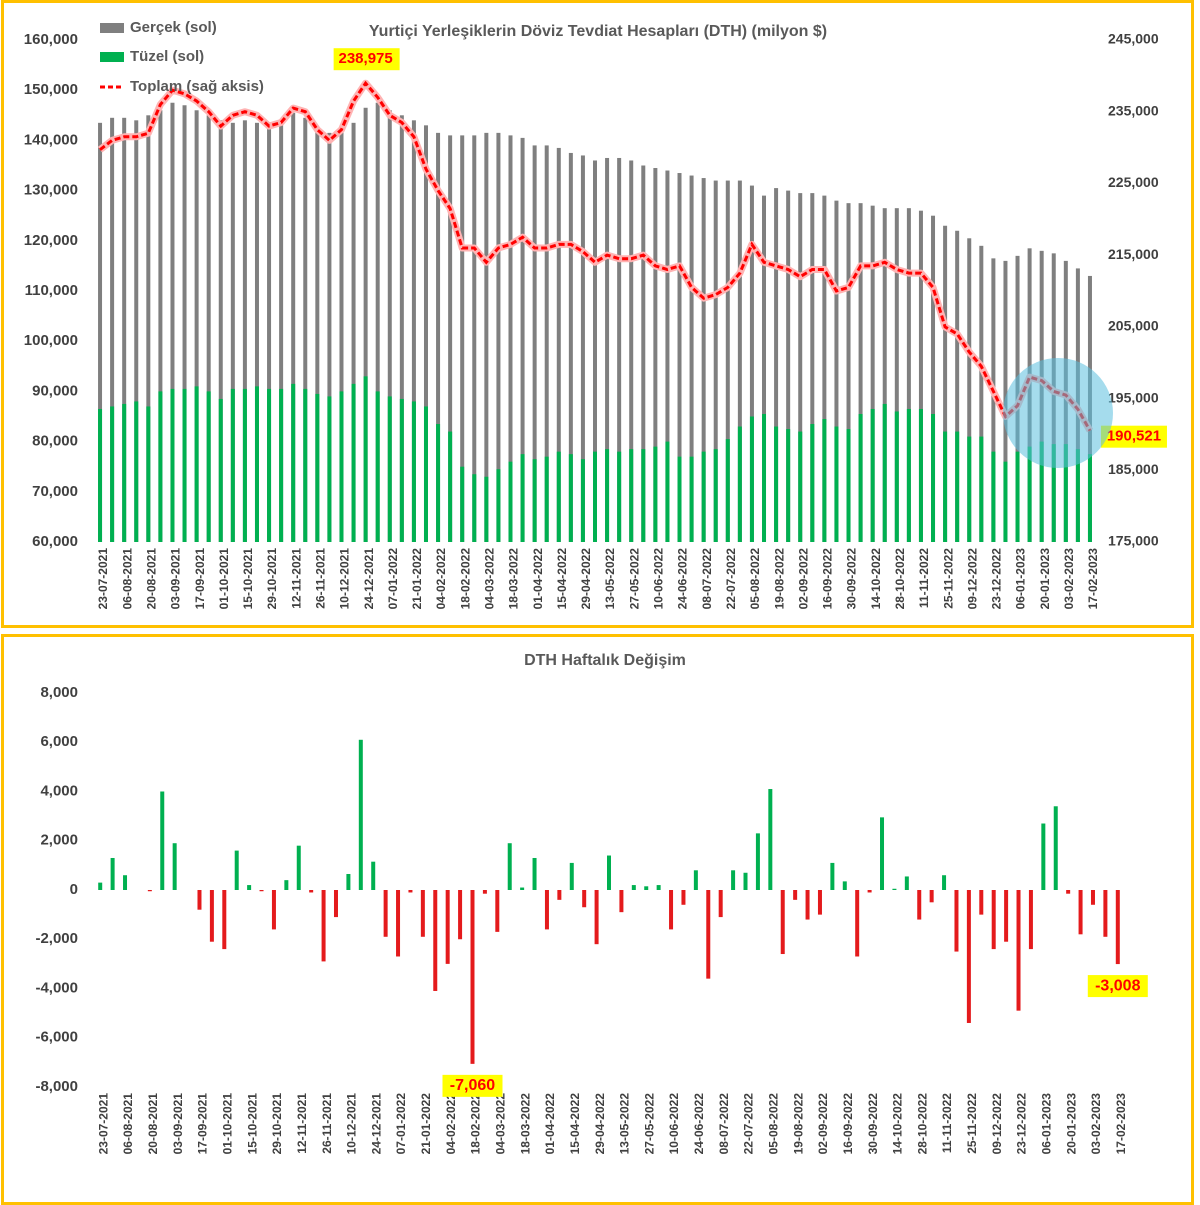 This screenshot has height=1205, width=1200. I want to click on x-tick-label: 01-10-2021, so click(224, 579).